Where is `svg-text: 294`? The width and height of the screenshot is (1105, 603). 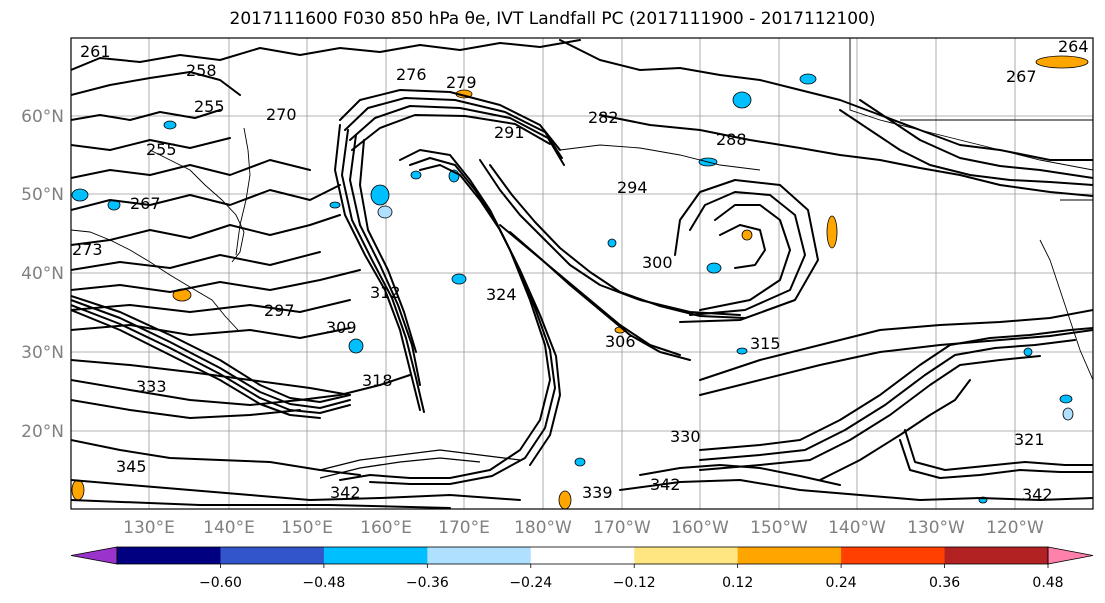
svg-text: 294 is located at coordinates (632, 187).